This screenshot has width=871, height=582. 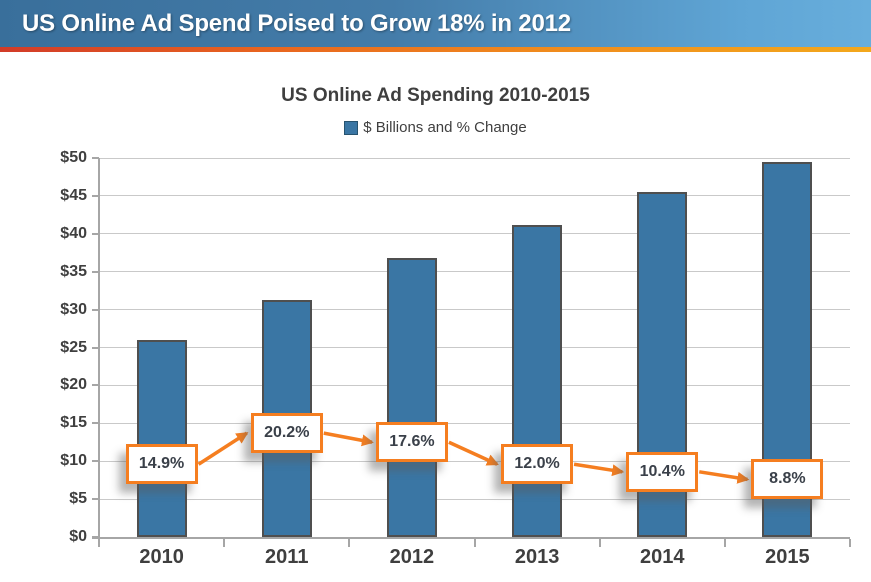 What do you see at coordinates (286, 433) in the screenshot?
I see `growth-callout-2011: 20.2%` at bounding box center [286, 433].